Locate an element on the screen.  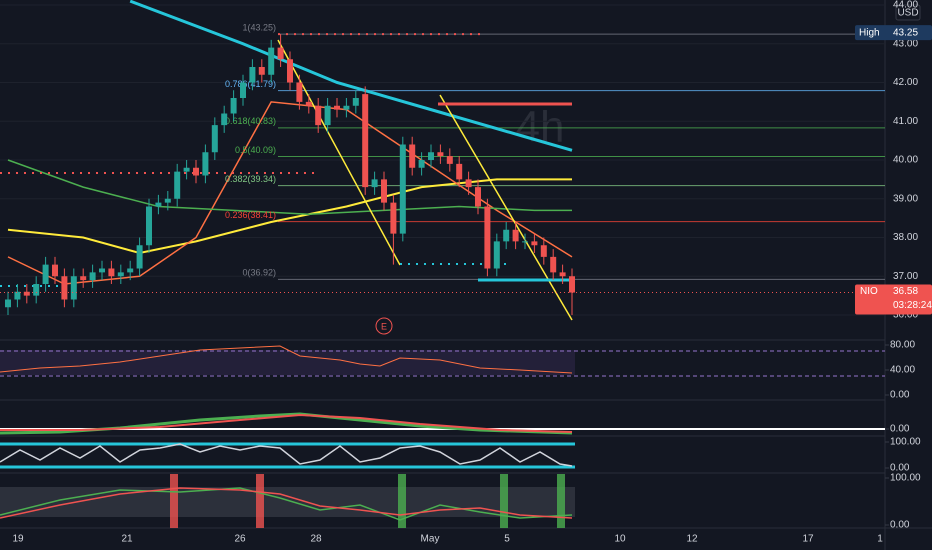
currency: USD is located at coordinates (907, 13).